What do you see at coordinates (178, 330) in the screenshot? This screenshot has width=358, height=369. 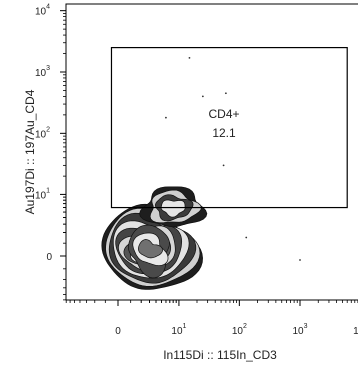 I see `x-tick-label: 10¹` at bounding box center [178, 330].